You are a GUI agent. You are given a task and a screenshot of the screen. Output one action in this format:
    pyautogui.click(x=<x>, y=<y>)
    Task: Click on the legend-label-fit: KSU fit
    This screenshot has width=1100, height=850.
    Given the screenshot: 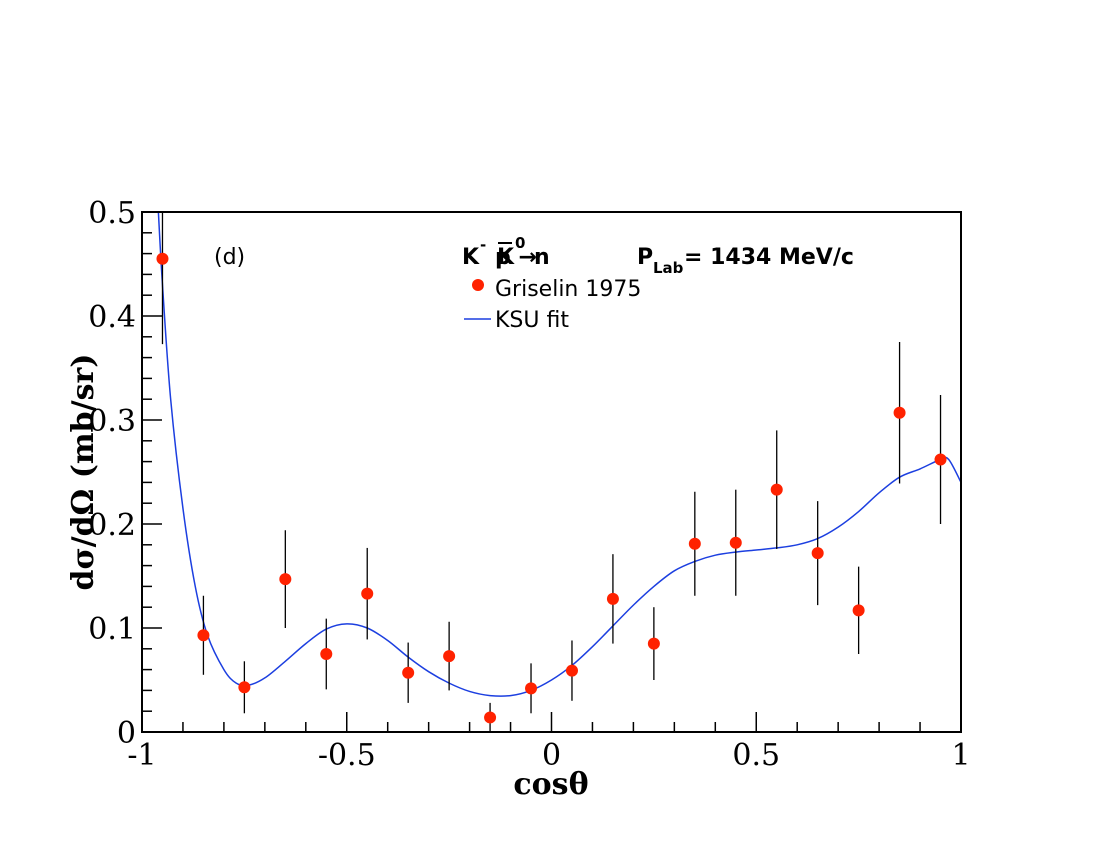 What is the action you would take?
    pyautogui.click(x=532, y=320)
    